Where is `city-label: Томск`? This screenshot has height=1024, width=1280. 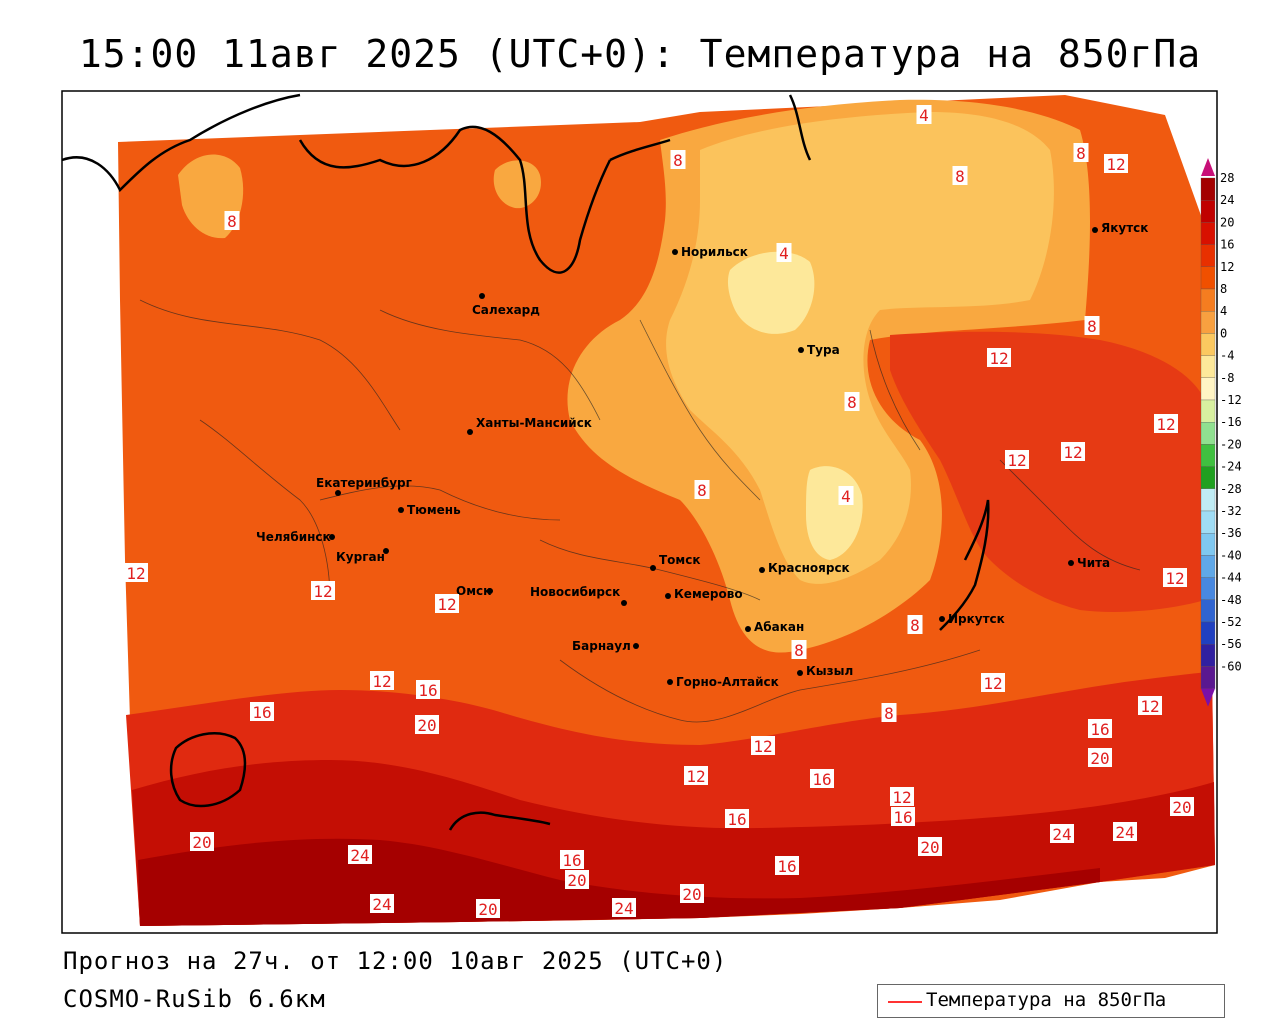
city-label: Томск is located at coordinates (680, 560).